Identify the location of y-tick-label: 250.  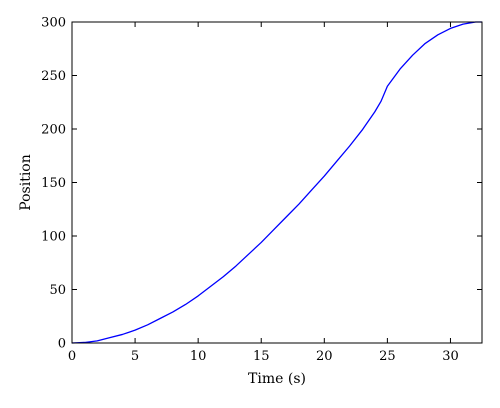
(53, 76).